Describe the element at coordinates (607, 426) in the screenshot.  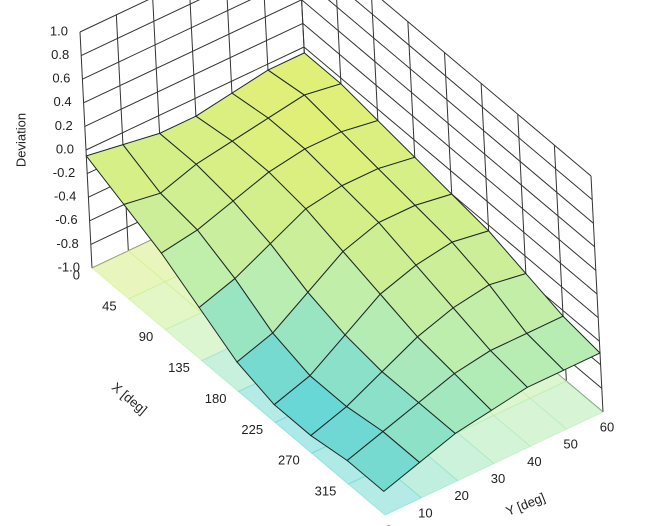
I see `y-tick-label: 60` at that location.